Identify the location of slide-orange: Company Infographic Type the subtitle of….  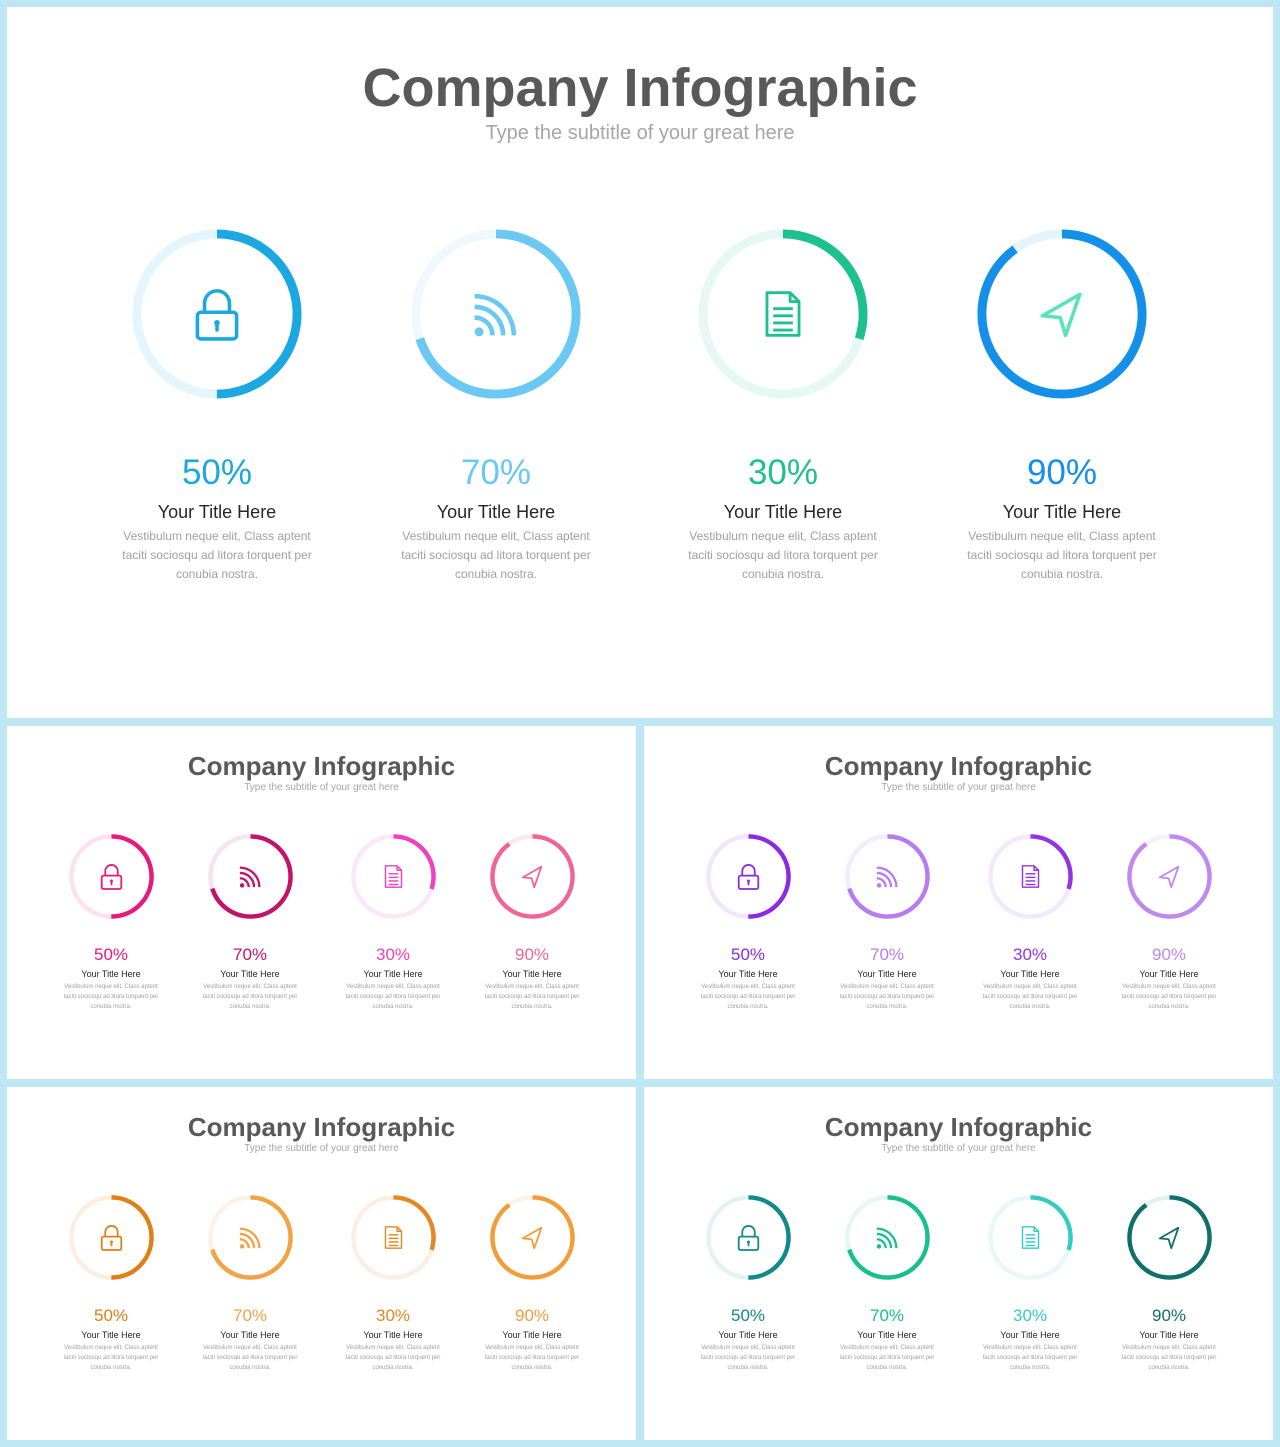
(321, 1263).